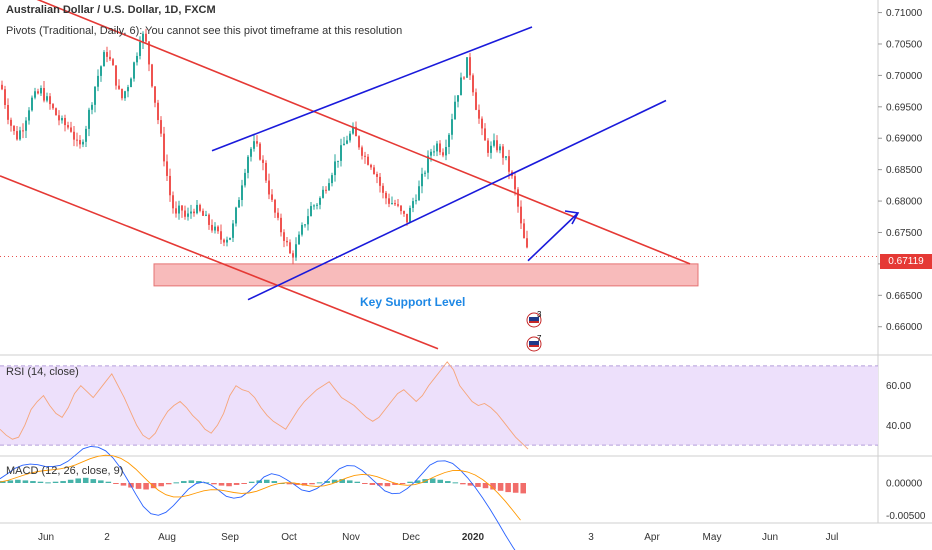 This screenshot has width=932, height=550. Describe the element at coordinates (652, 537) in the screenshot. I see `time-tick-label: Apr` at that location.